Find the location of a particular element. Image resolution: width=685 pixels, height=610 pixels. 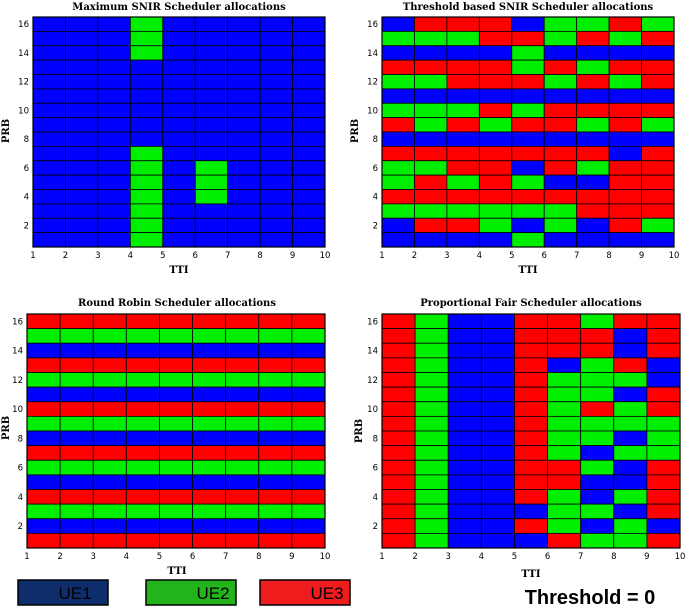

x-tick-label: 6 is located at coordinates (192, 557).